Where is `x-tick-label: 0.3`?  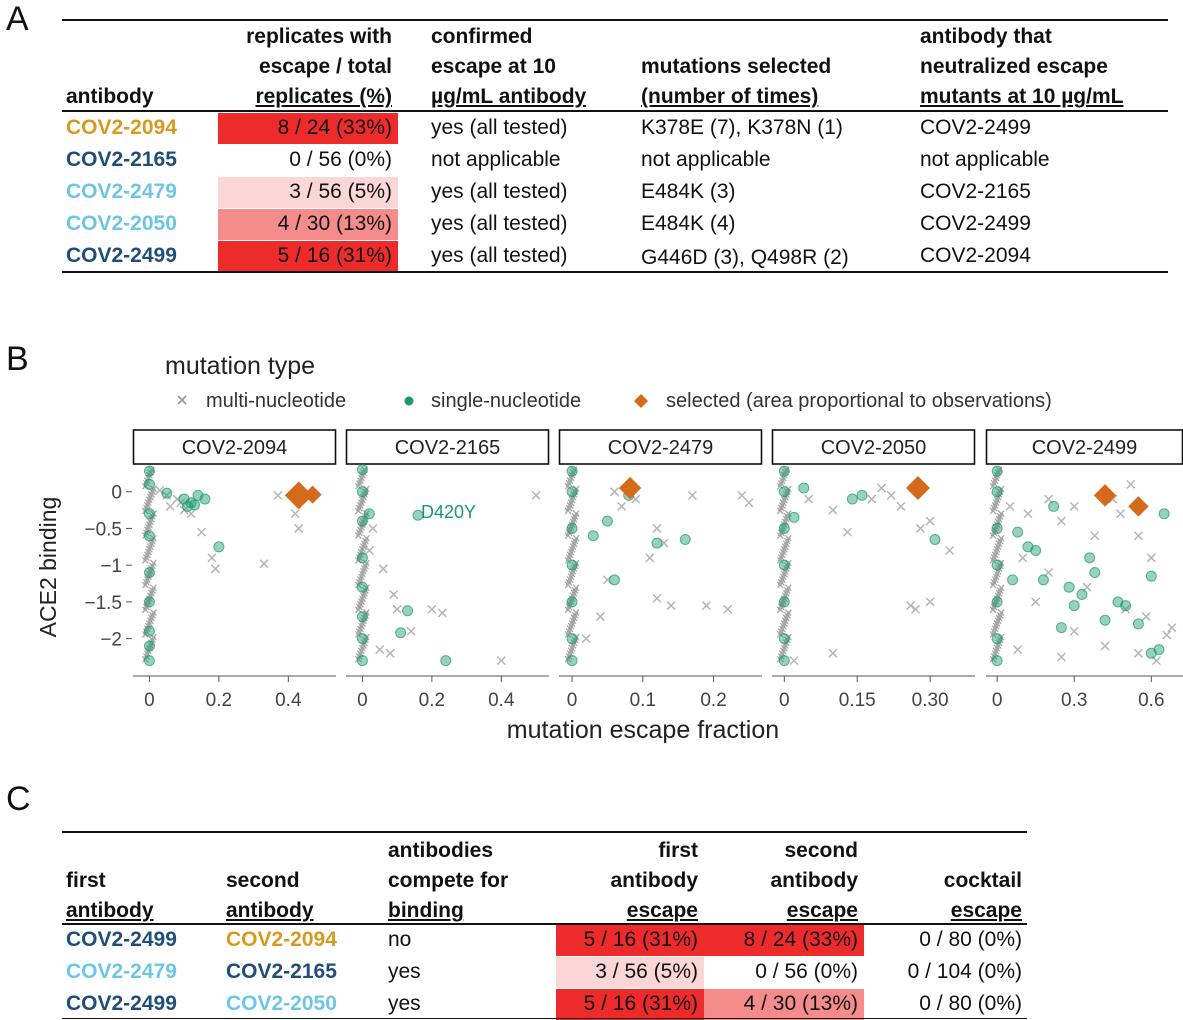
x-tick-label: 0.3 is located at coordinates (1074, 700).